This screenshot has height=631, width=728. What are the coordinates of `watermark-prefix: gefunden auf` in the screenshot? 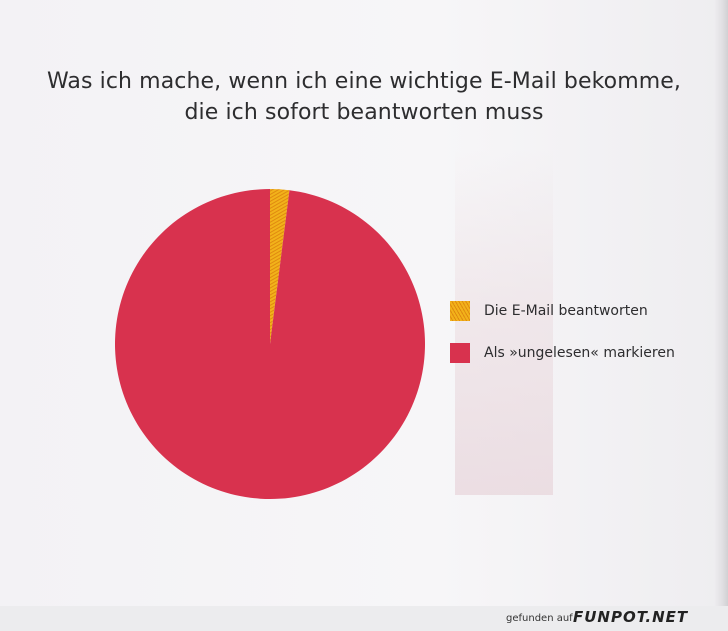 It's located at (539, 618).